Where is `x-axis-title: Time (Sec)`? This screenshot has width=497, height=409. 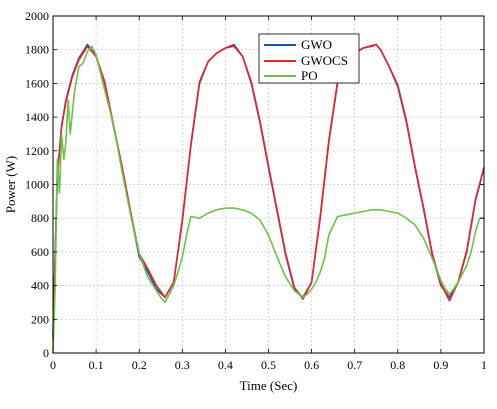 x-axis-title: Time (Sec) is located at coordinates (269, 385).